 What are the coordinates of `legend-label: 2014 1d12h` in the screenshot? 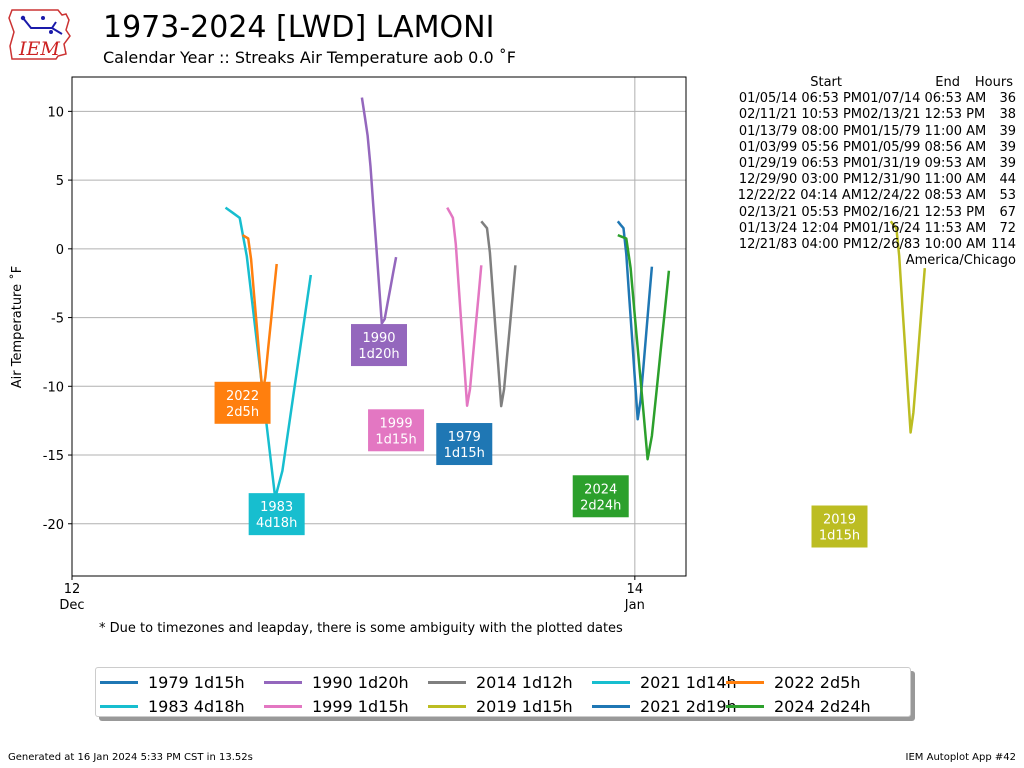 It's located at (524, 682).